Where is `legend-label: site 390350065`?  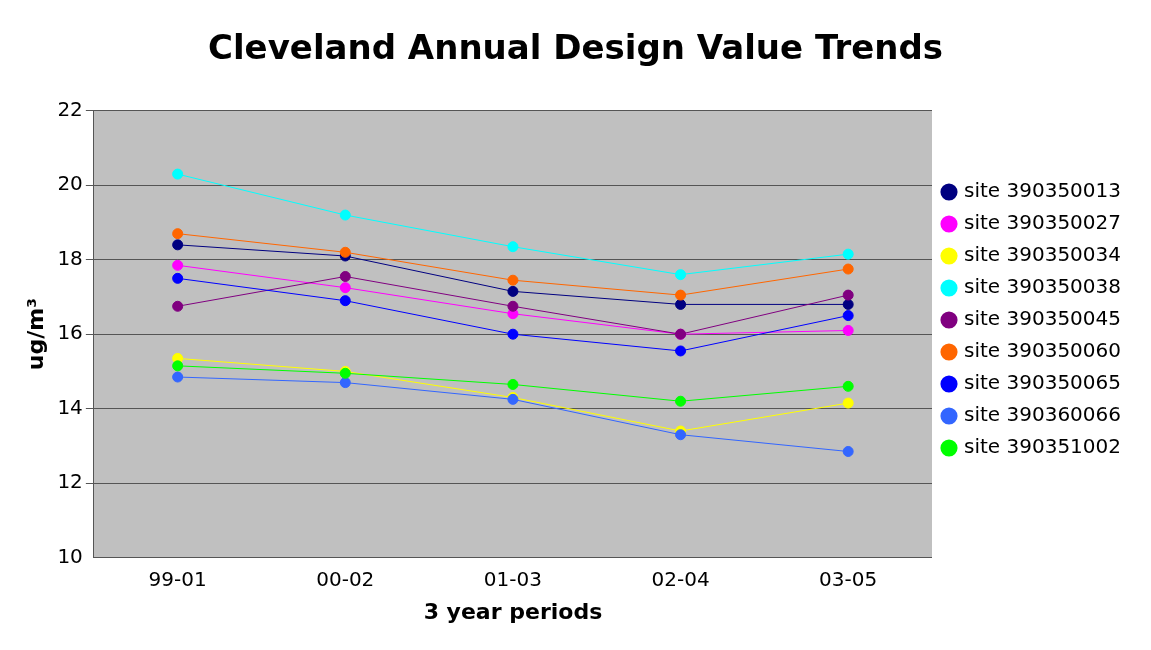
legend-label: site 390350065 is located at coordinates (1043, 382).